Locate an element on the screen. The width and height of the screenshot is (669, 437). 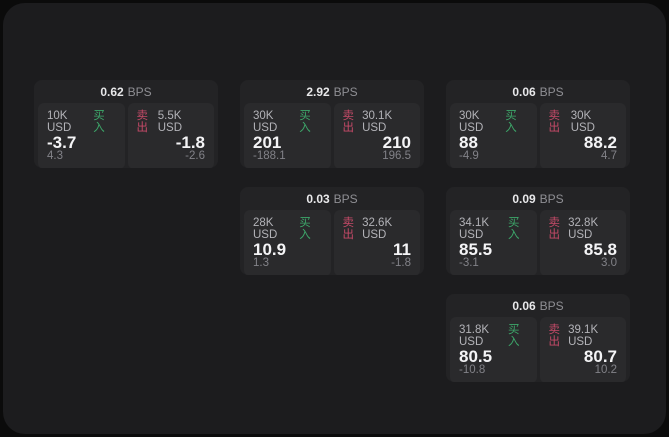
spread-bps-value: 0.06 is located at coordinates (524, 305).